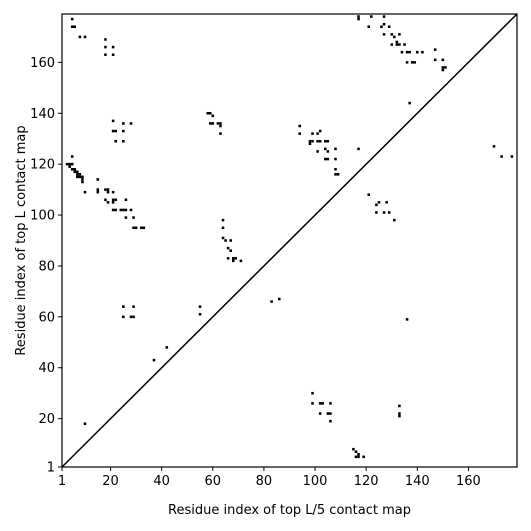  I want to click on x-tick-label: 20, so click(110, 481).